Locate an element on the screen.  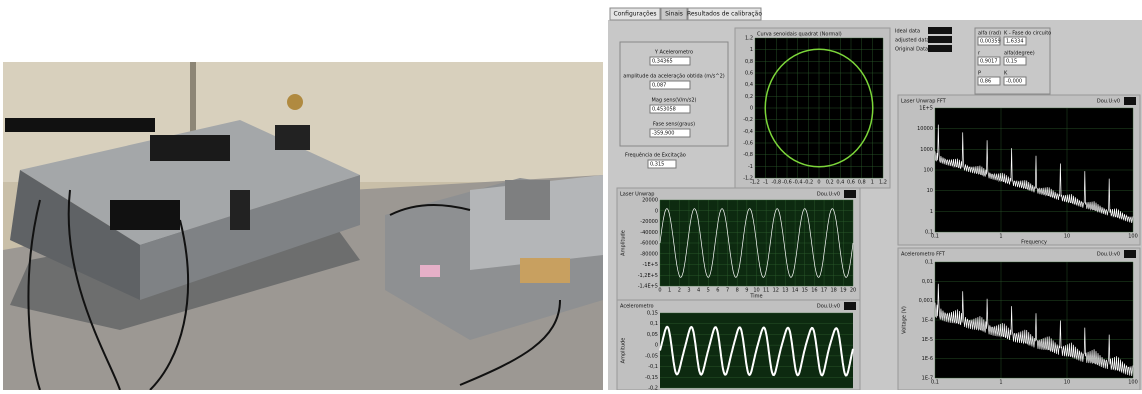
legend-swatch is located at coordinates (940, 30).